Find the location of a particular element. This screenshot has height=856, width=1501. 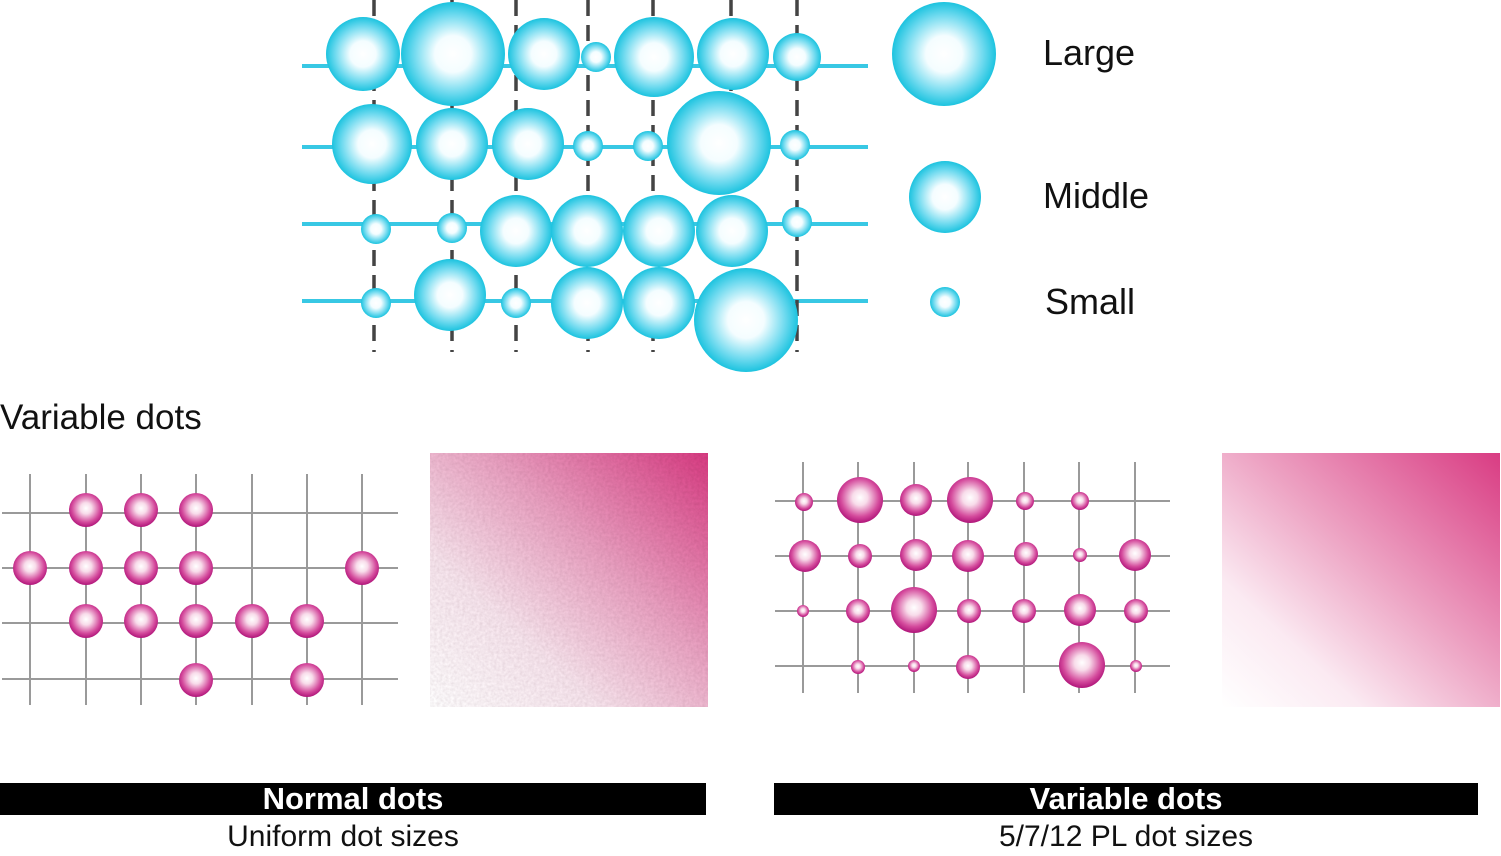

normal-dots-caption: Uniform dot sizes is located at coordinates (343, 836).